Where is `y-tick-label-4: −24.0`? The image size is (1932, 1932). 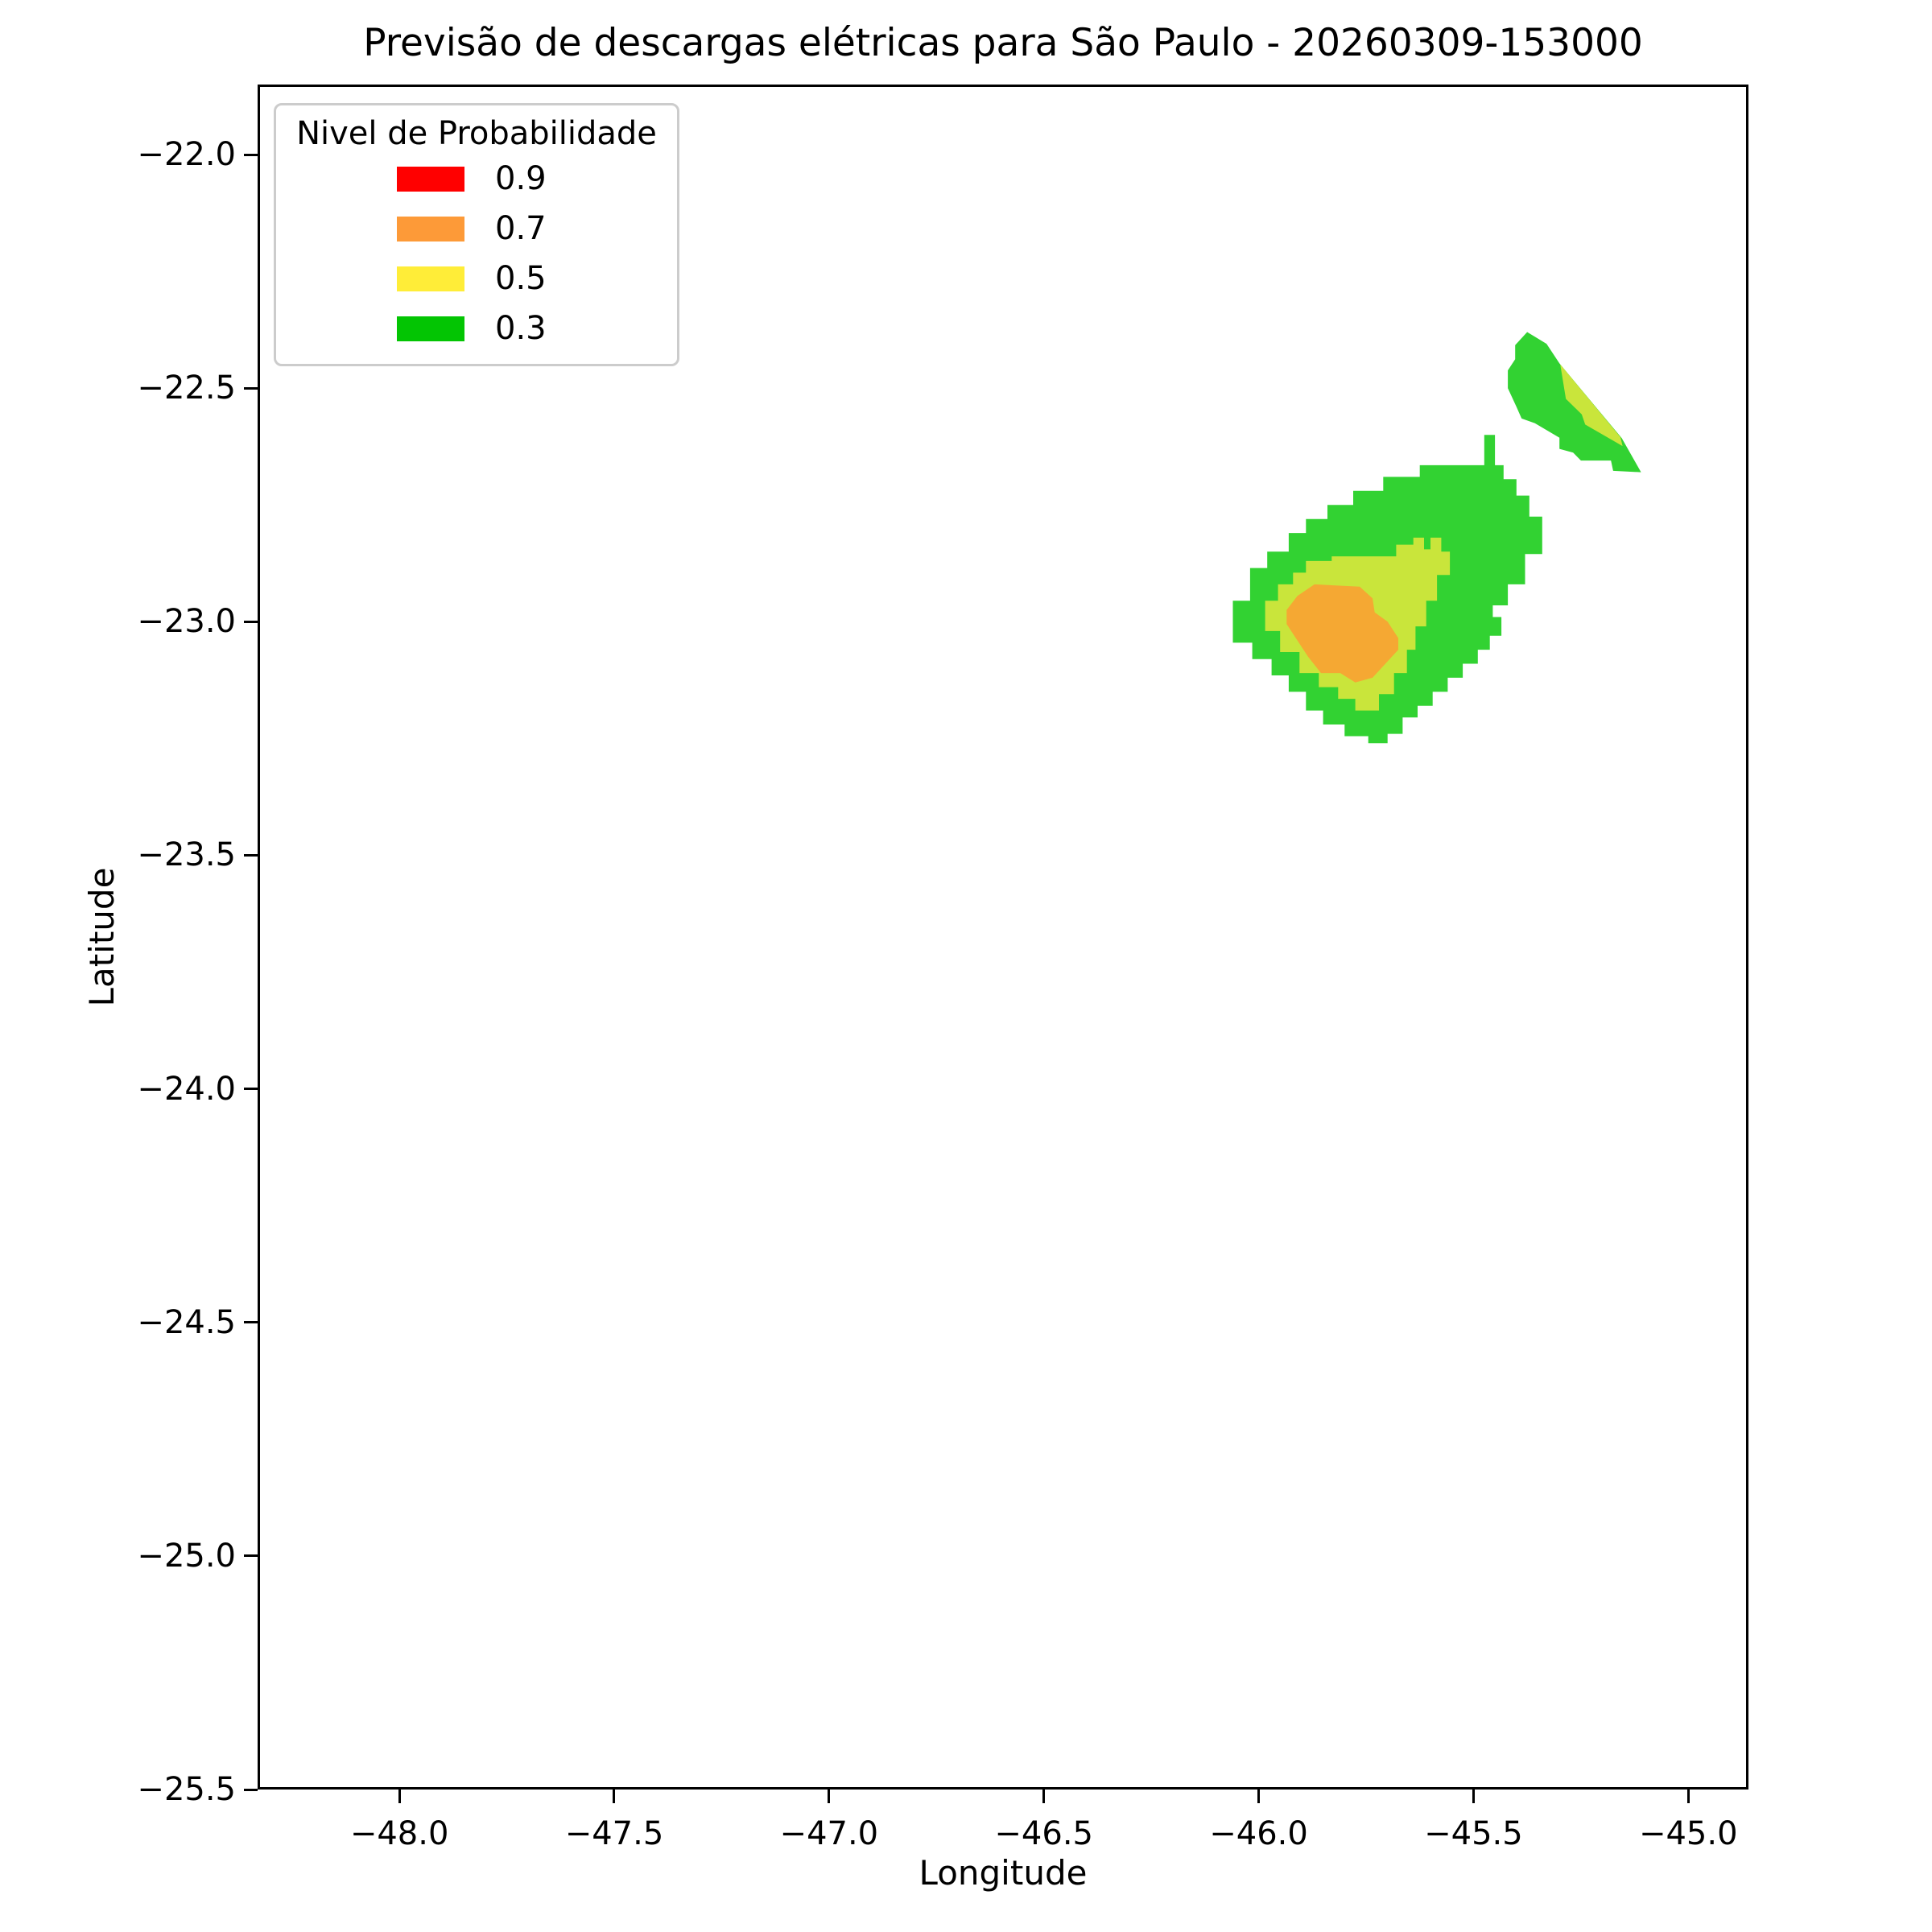
y-tick-label-4: −24.0 is located at coordinates (186, 1089).